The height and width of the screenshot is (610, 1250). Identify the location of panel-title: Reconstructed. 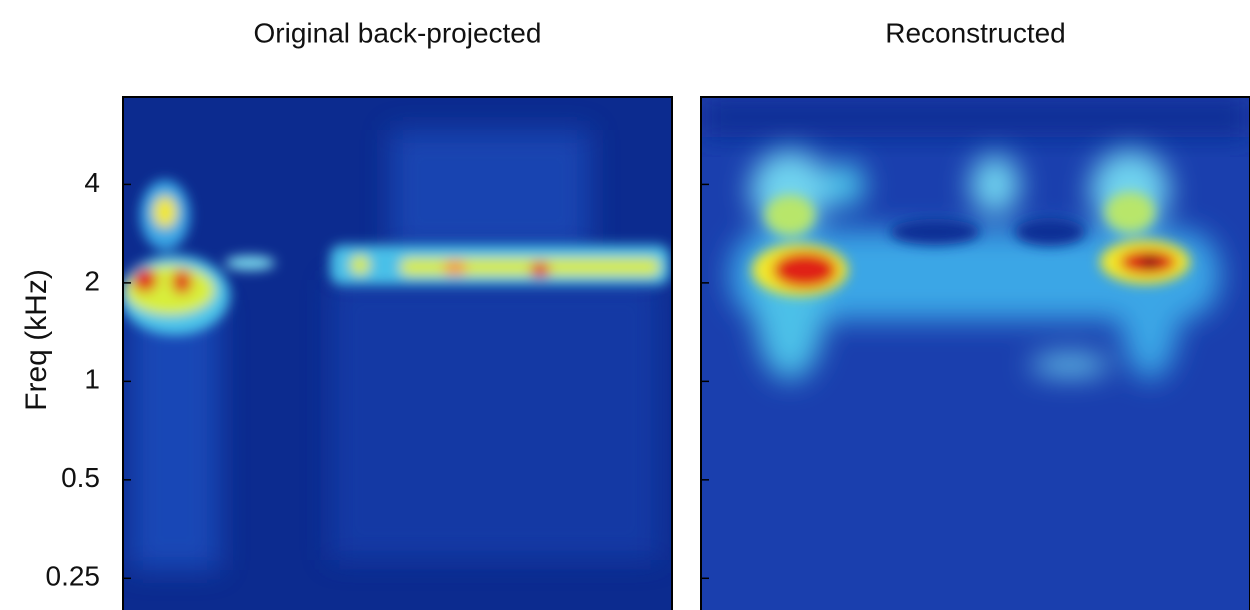
(975, 32).